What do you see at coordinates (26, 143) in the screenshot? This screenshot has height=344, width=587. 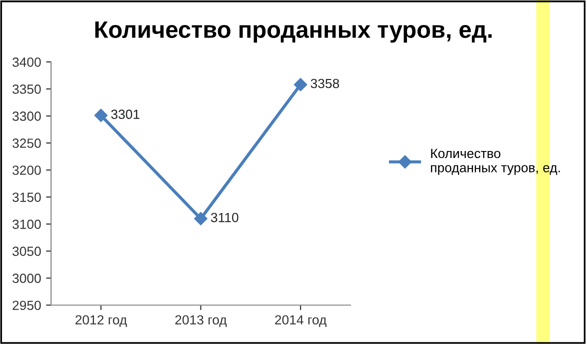 I see `y-tick-label: 3250` at bounding box center [26, 143].